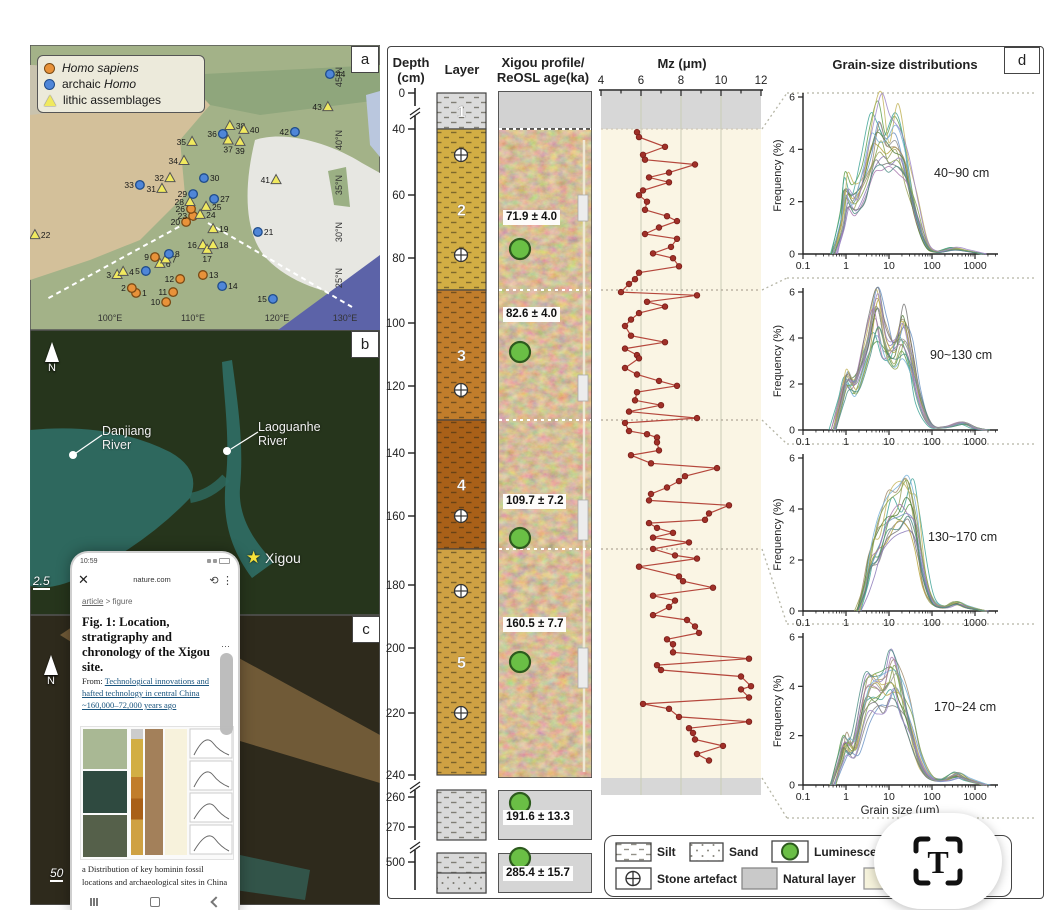 This screenshot has height=910, width=1062. I want to click on legend-homo-sapiens: Homo sapiens, so click(121, 68).